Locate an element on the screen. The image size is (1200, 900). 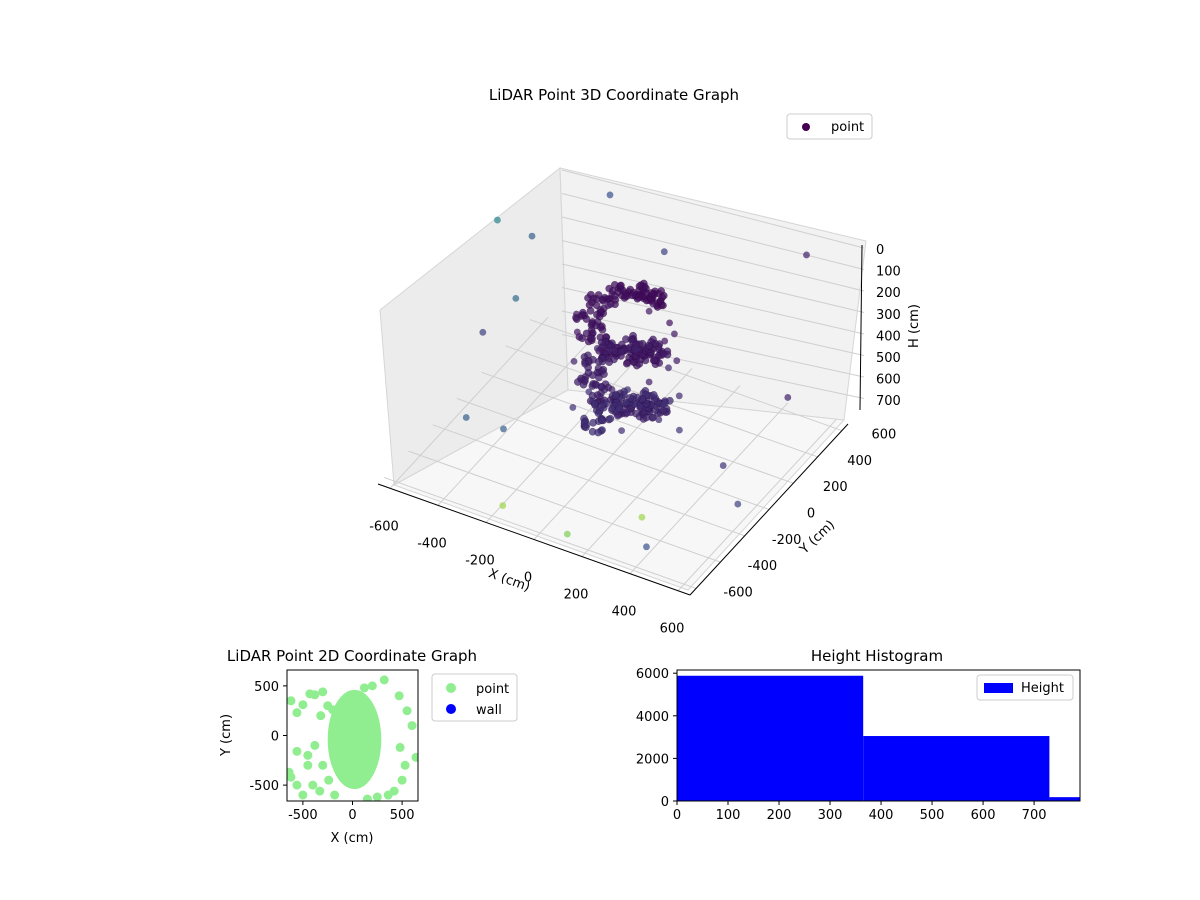
legend-label-wall-2d: wall is located at coordinates (489, 710).